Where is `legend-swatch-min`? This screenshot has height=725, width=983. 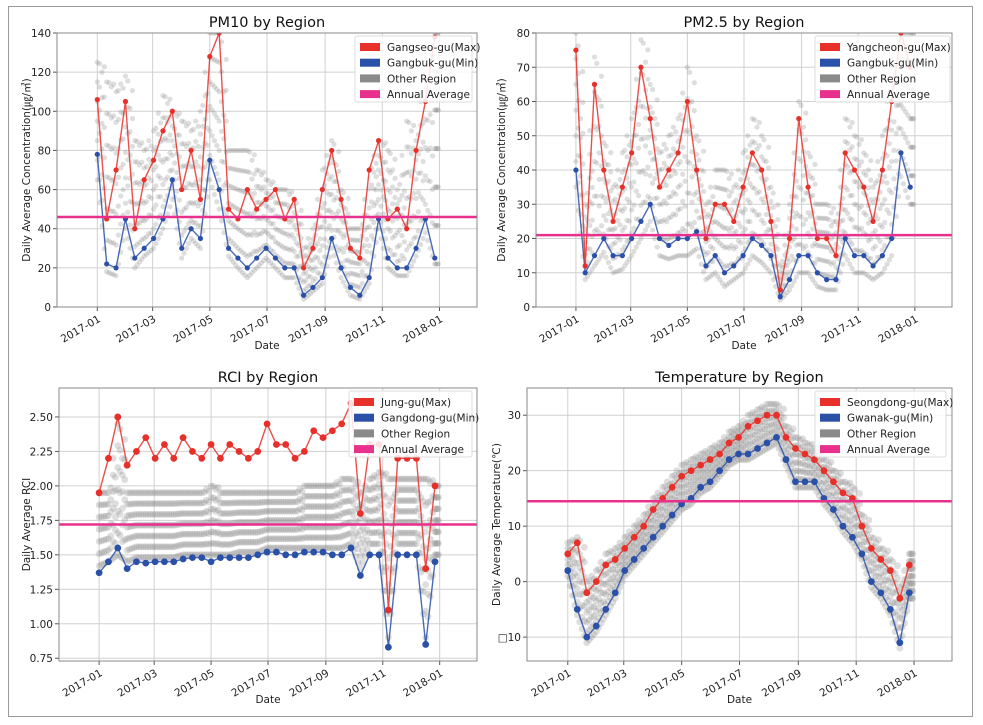
legend-swatch-min is located at coordinates (370, 62).